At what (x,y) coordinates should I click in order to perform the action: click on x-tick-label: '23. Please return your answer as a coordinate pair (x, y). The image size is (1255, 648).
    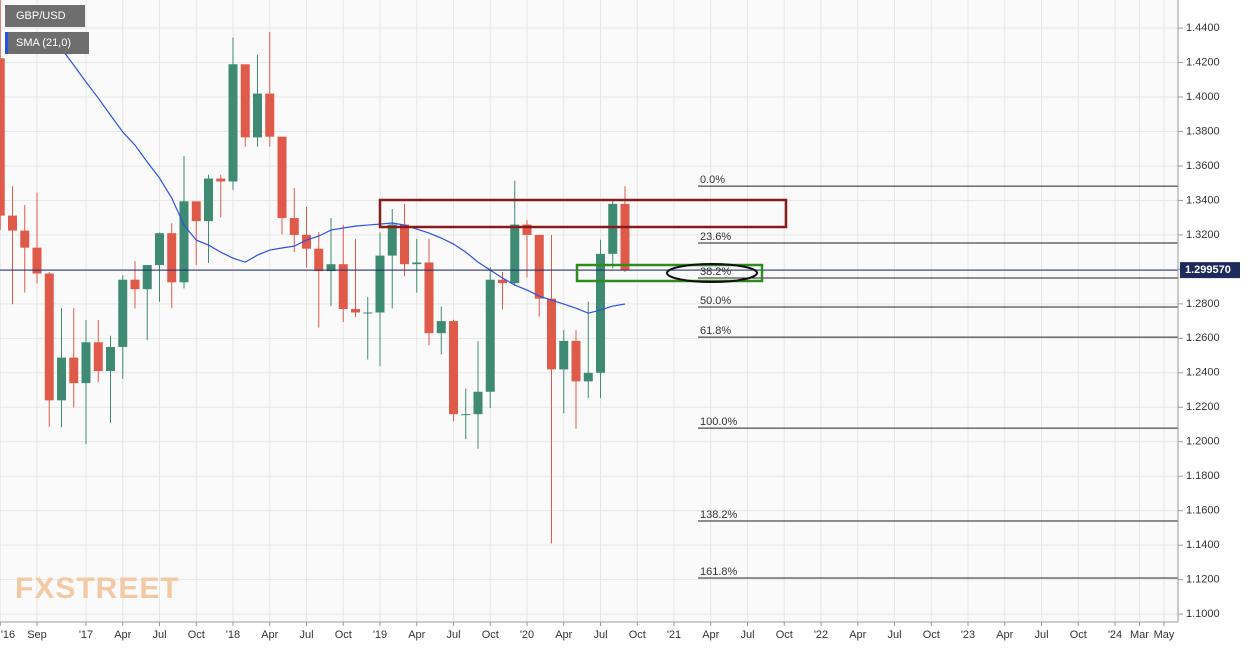
    Looking at the image, I should click on (968, 635).